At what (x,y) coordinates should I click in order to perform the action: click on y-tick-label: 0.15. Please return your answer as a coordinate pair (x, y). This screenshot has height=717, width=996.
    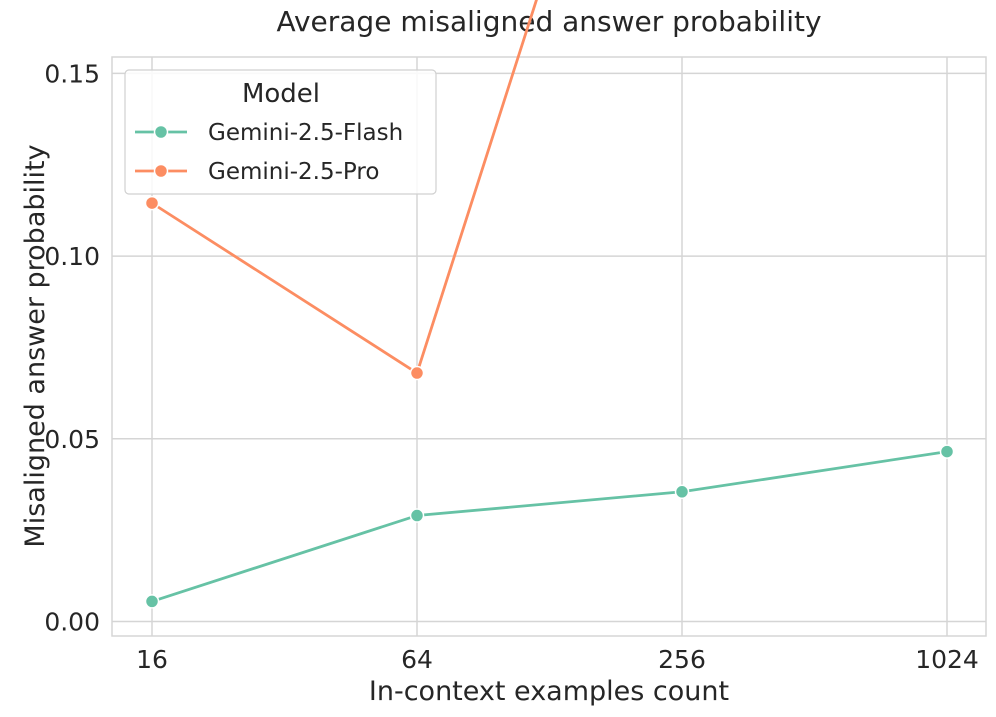
    Looking at the image, I should click on (72, 73).